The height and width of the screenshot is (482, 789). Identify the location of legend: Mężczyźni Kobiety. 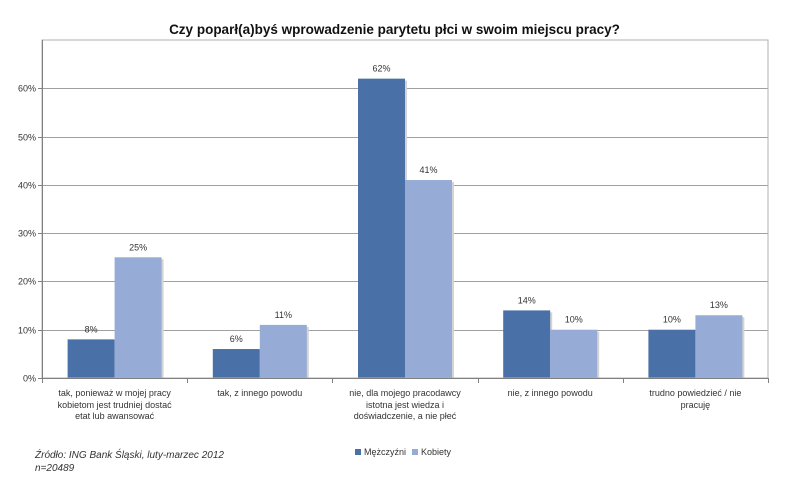
(403, 452).